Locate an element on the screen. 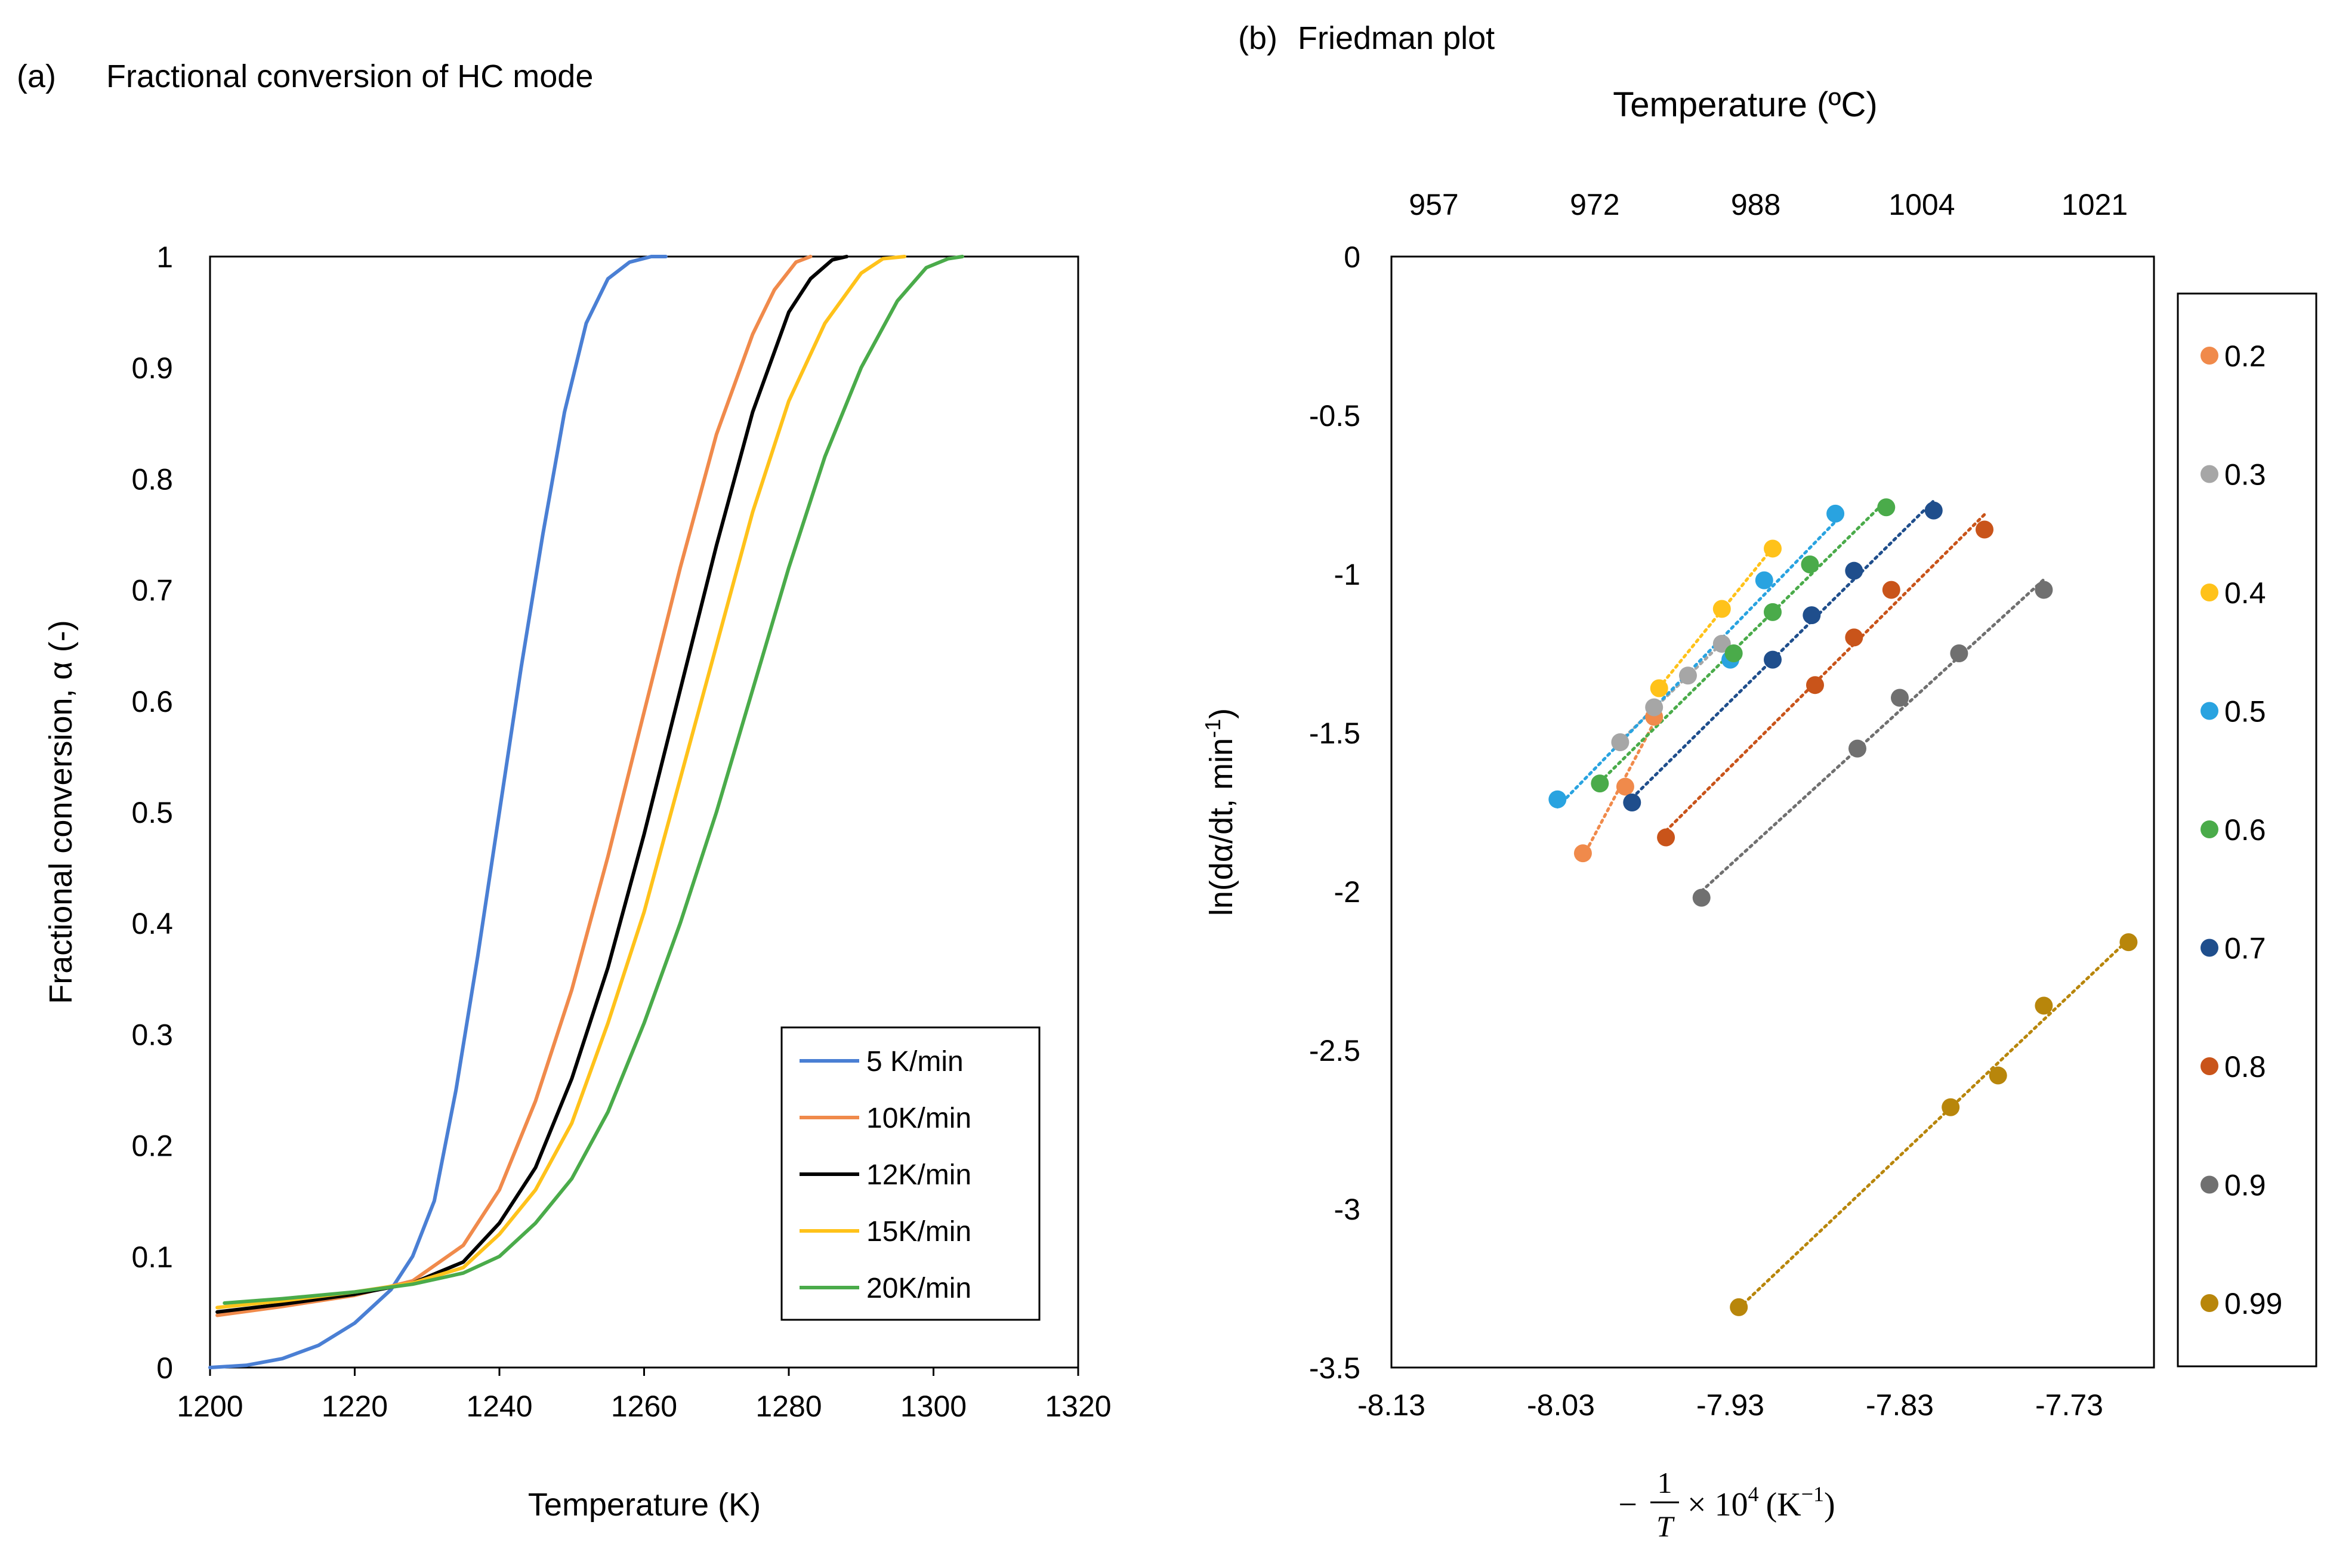 Image resolution: width=2327 pixels, height=1568 pixels. x-tick-label-a: 1200 is located at coordinates (210, 1406).